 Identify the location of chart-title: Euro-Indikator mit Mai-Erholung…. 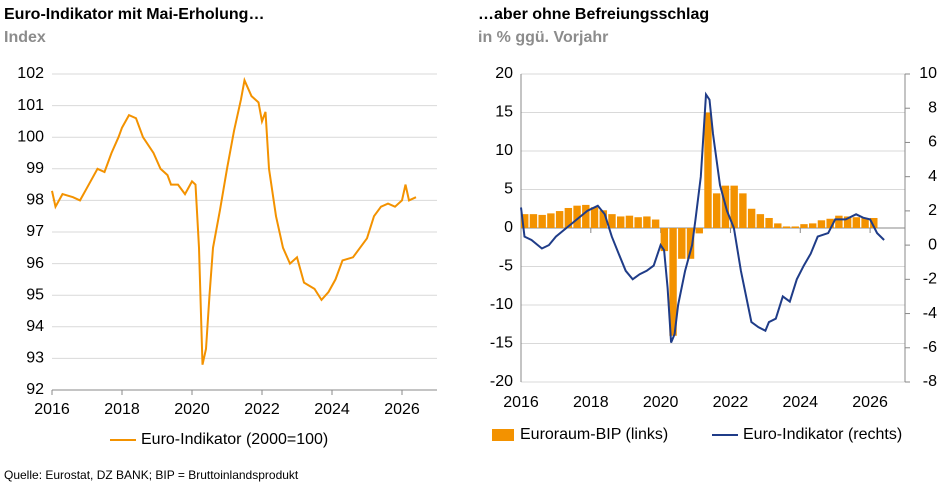
(134, 14).